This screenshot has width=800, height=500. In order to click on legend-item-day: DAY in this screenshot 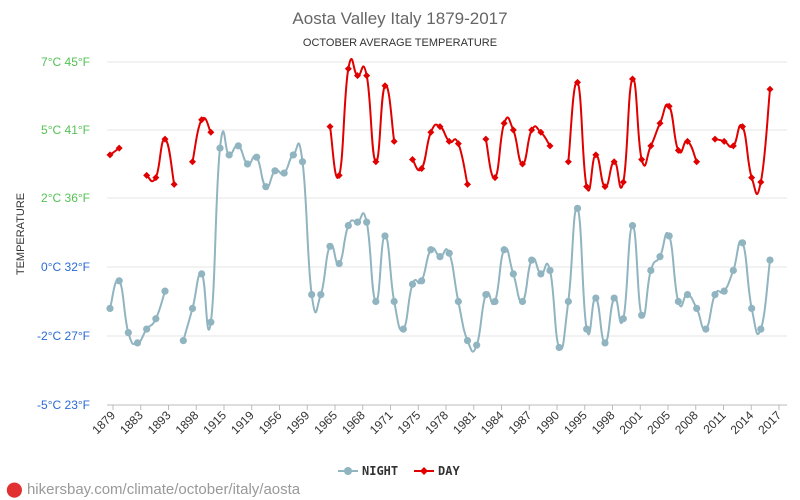, I will do `click(437, 471)`.